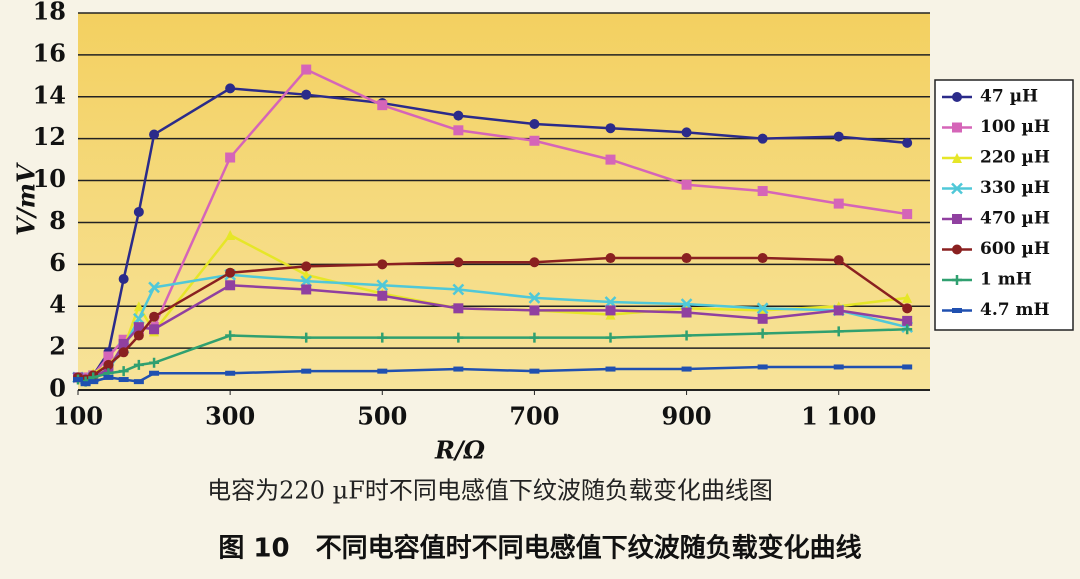 This screenshot has width=1080, height=579. I want to click on x-tick-label: 100, so click(78, 416).